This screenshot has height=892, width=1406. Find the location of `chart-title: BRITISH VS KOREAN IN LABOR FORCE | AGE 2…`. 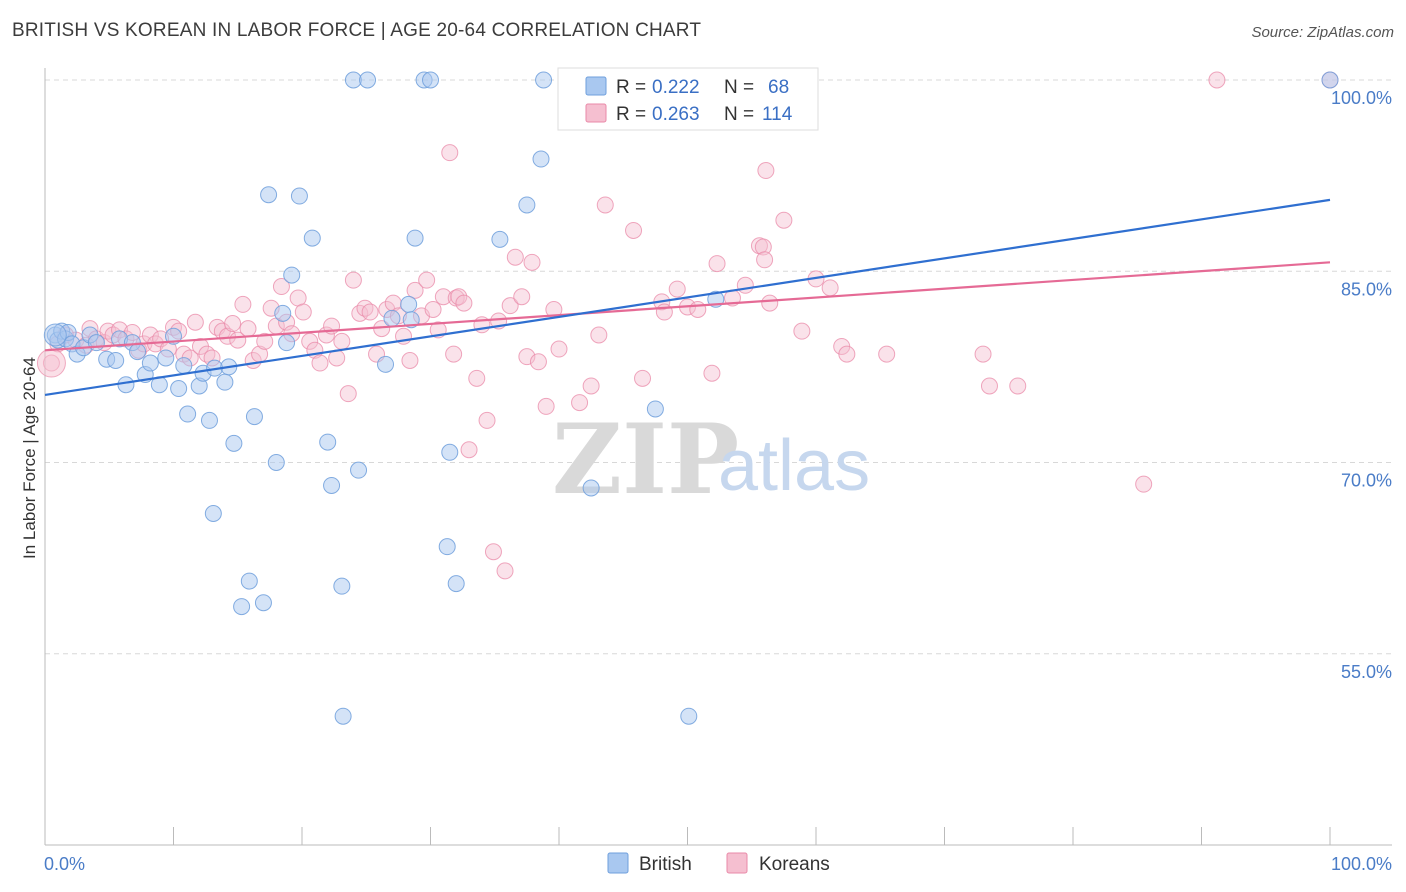

chart-title: BRITISH VS KOREAN IN LABOR FORCE | AGE 2… is located at coordinates (357, 30).